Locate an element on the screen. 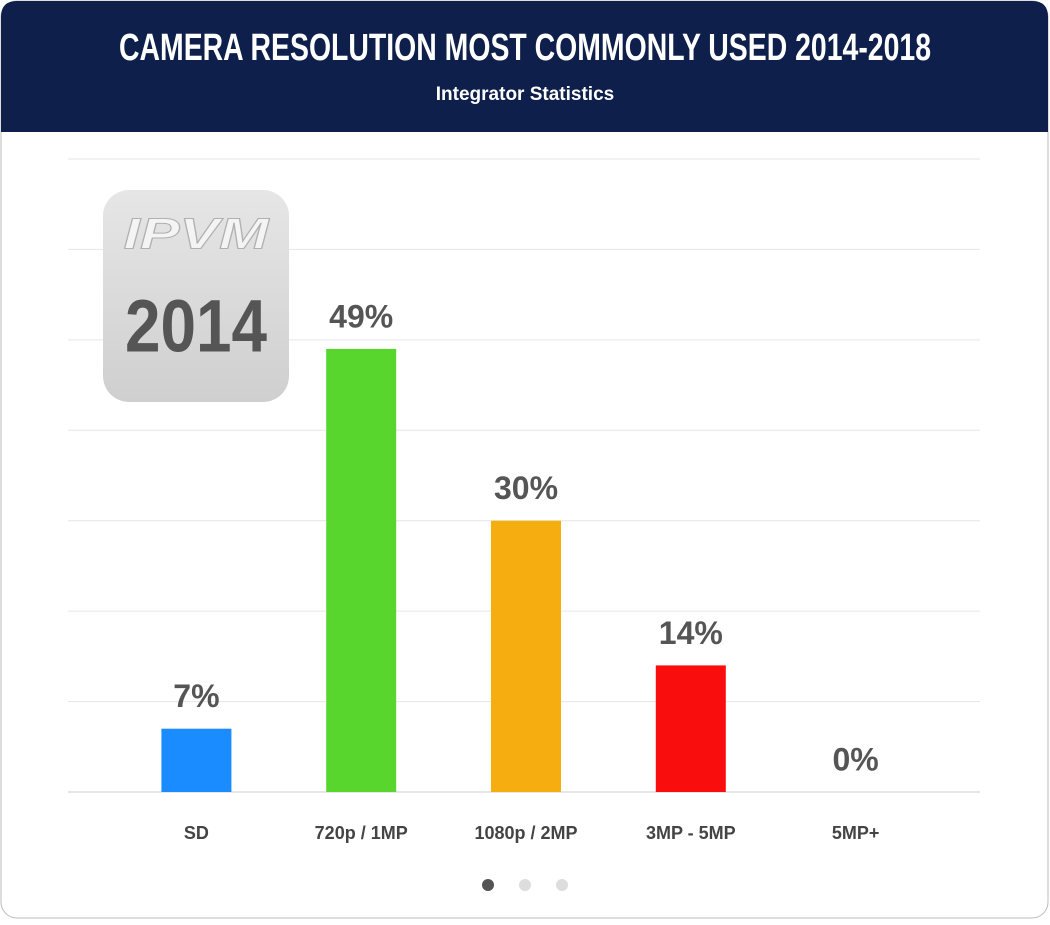 This screenshot has width=1050, height=925. x-tick-label: 3MP - 5MP is located at coordinates (691, 833).